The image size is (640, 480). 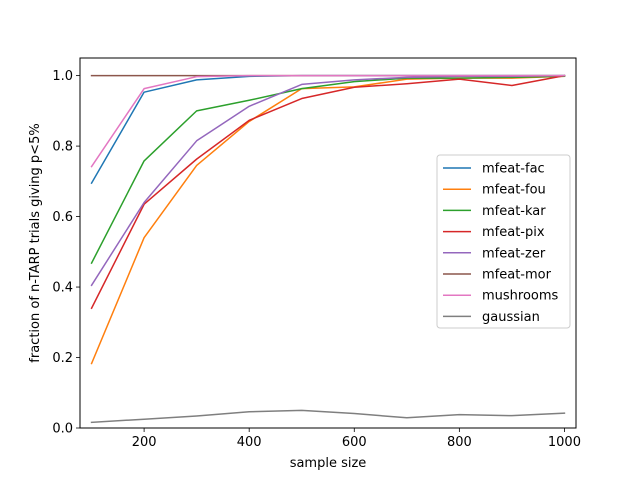 What do you see at coordinates (513, 232) in the screenshot?
I see `legend-label-mfeat-pix: mfeat-pix` at bounding box center [513, 232].